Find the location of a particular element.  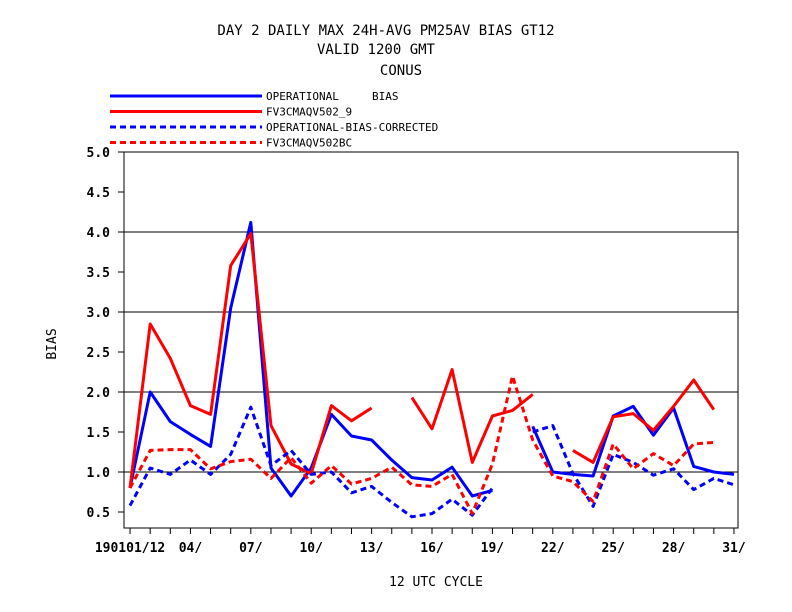

x-axis: 190101/12 04/07/10/13/16/19/22/25/28/31/ is located at coordinates (420, 542).